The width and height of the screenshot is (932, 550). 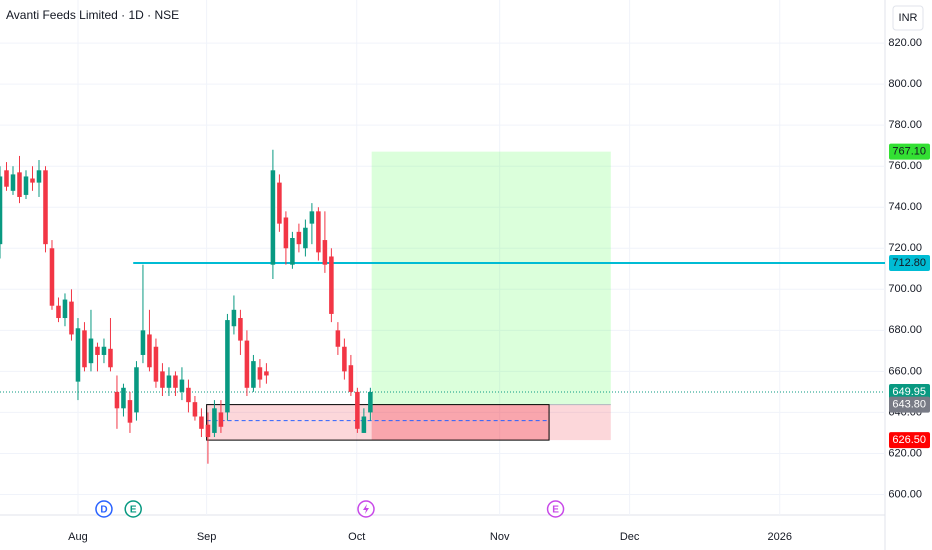 What do you see at coordinates (491, 278) in the screenshot?
I see `profit-zone` at bounding box center [491, 278].